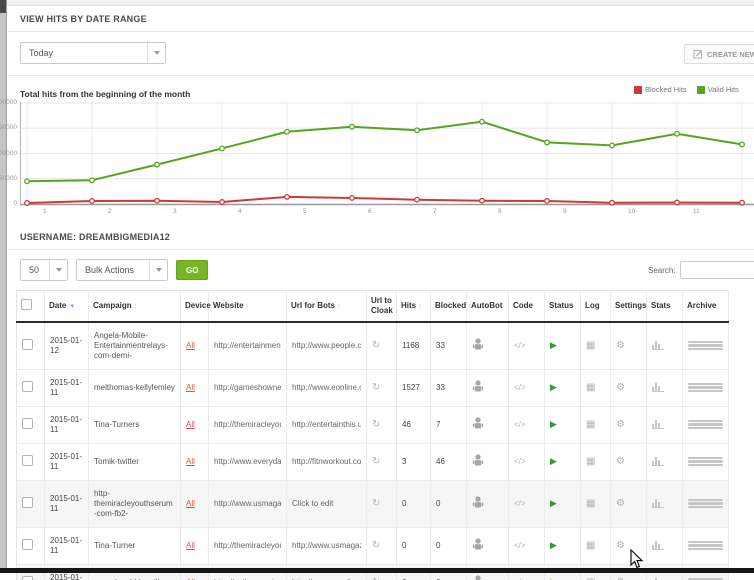 The image size is (754, 580). I want to click on column-header-device: Device ↕, so click(198, 306).